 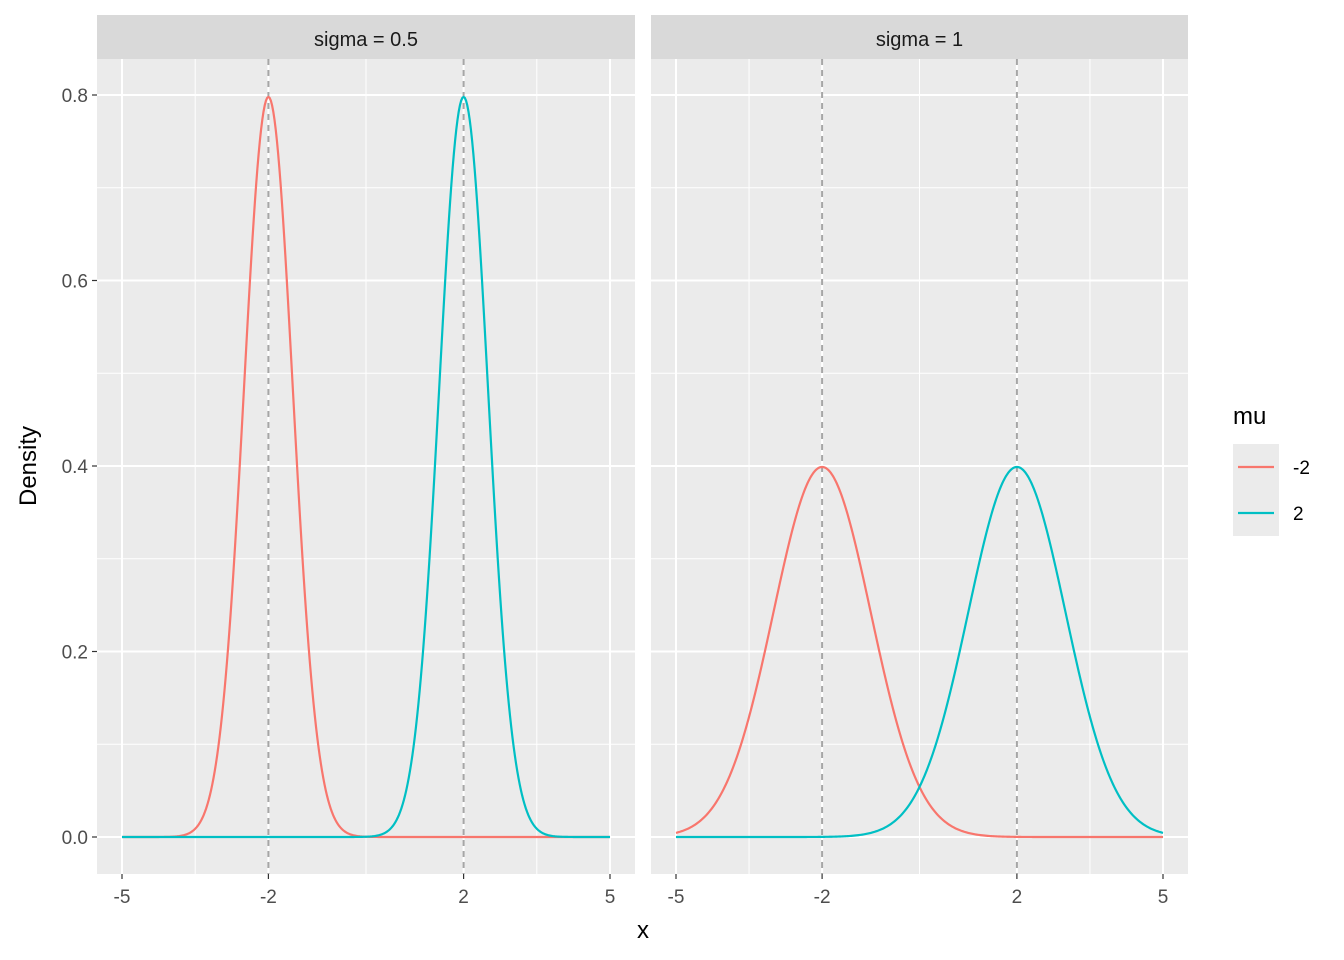 I want to click on legend: mu -2 2, so click(x=1271, y=469).